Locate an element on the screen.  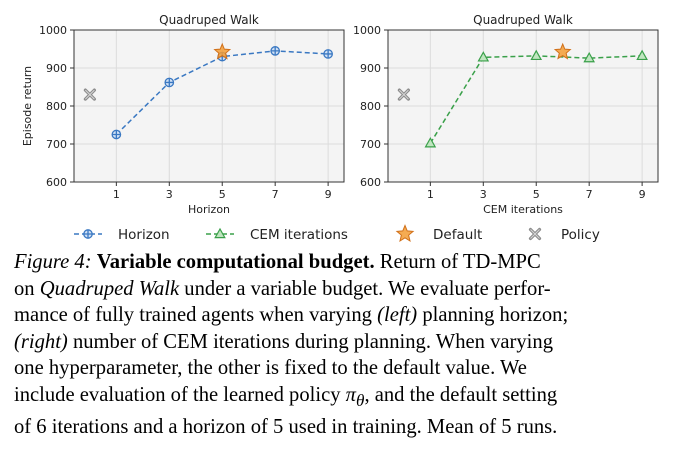
series-line-horizon is located at coordinates (222, 93).